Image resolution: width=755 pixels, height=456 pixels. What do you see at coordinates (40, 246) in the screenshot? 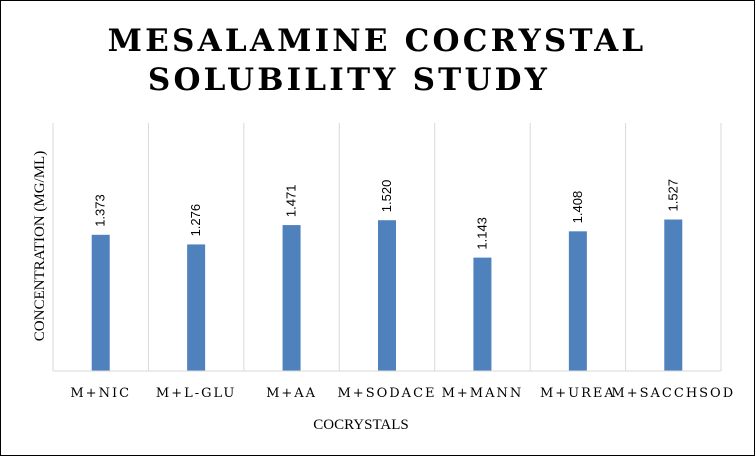
I see `y-axis-title: CONCENTRATION (MG/ML)` at bounding box center [40, 246].